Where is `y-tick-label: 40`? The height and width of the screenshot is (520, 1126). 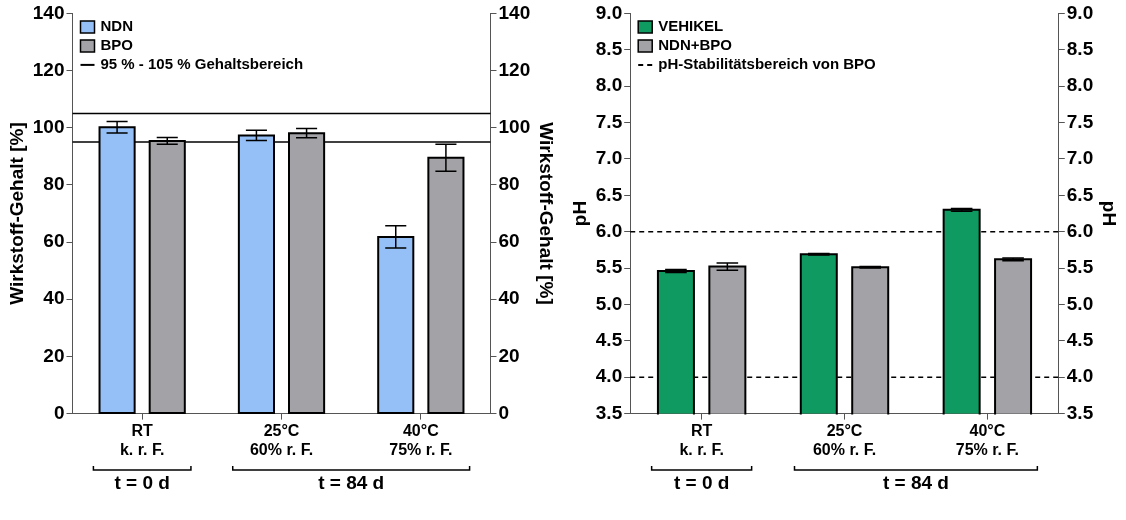 y-tick-label: 40 is located at coordinates (54, 298).